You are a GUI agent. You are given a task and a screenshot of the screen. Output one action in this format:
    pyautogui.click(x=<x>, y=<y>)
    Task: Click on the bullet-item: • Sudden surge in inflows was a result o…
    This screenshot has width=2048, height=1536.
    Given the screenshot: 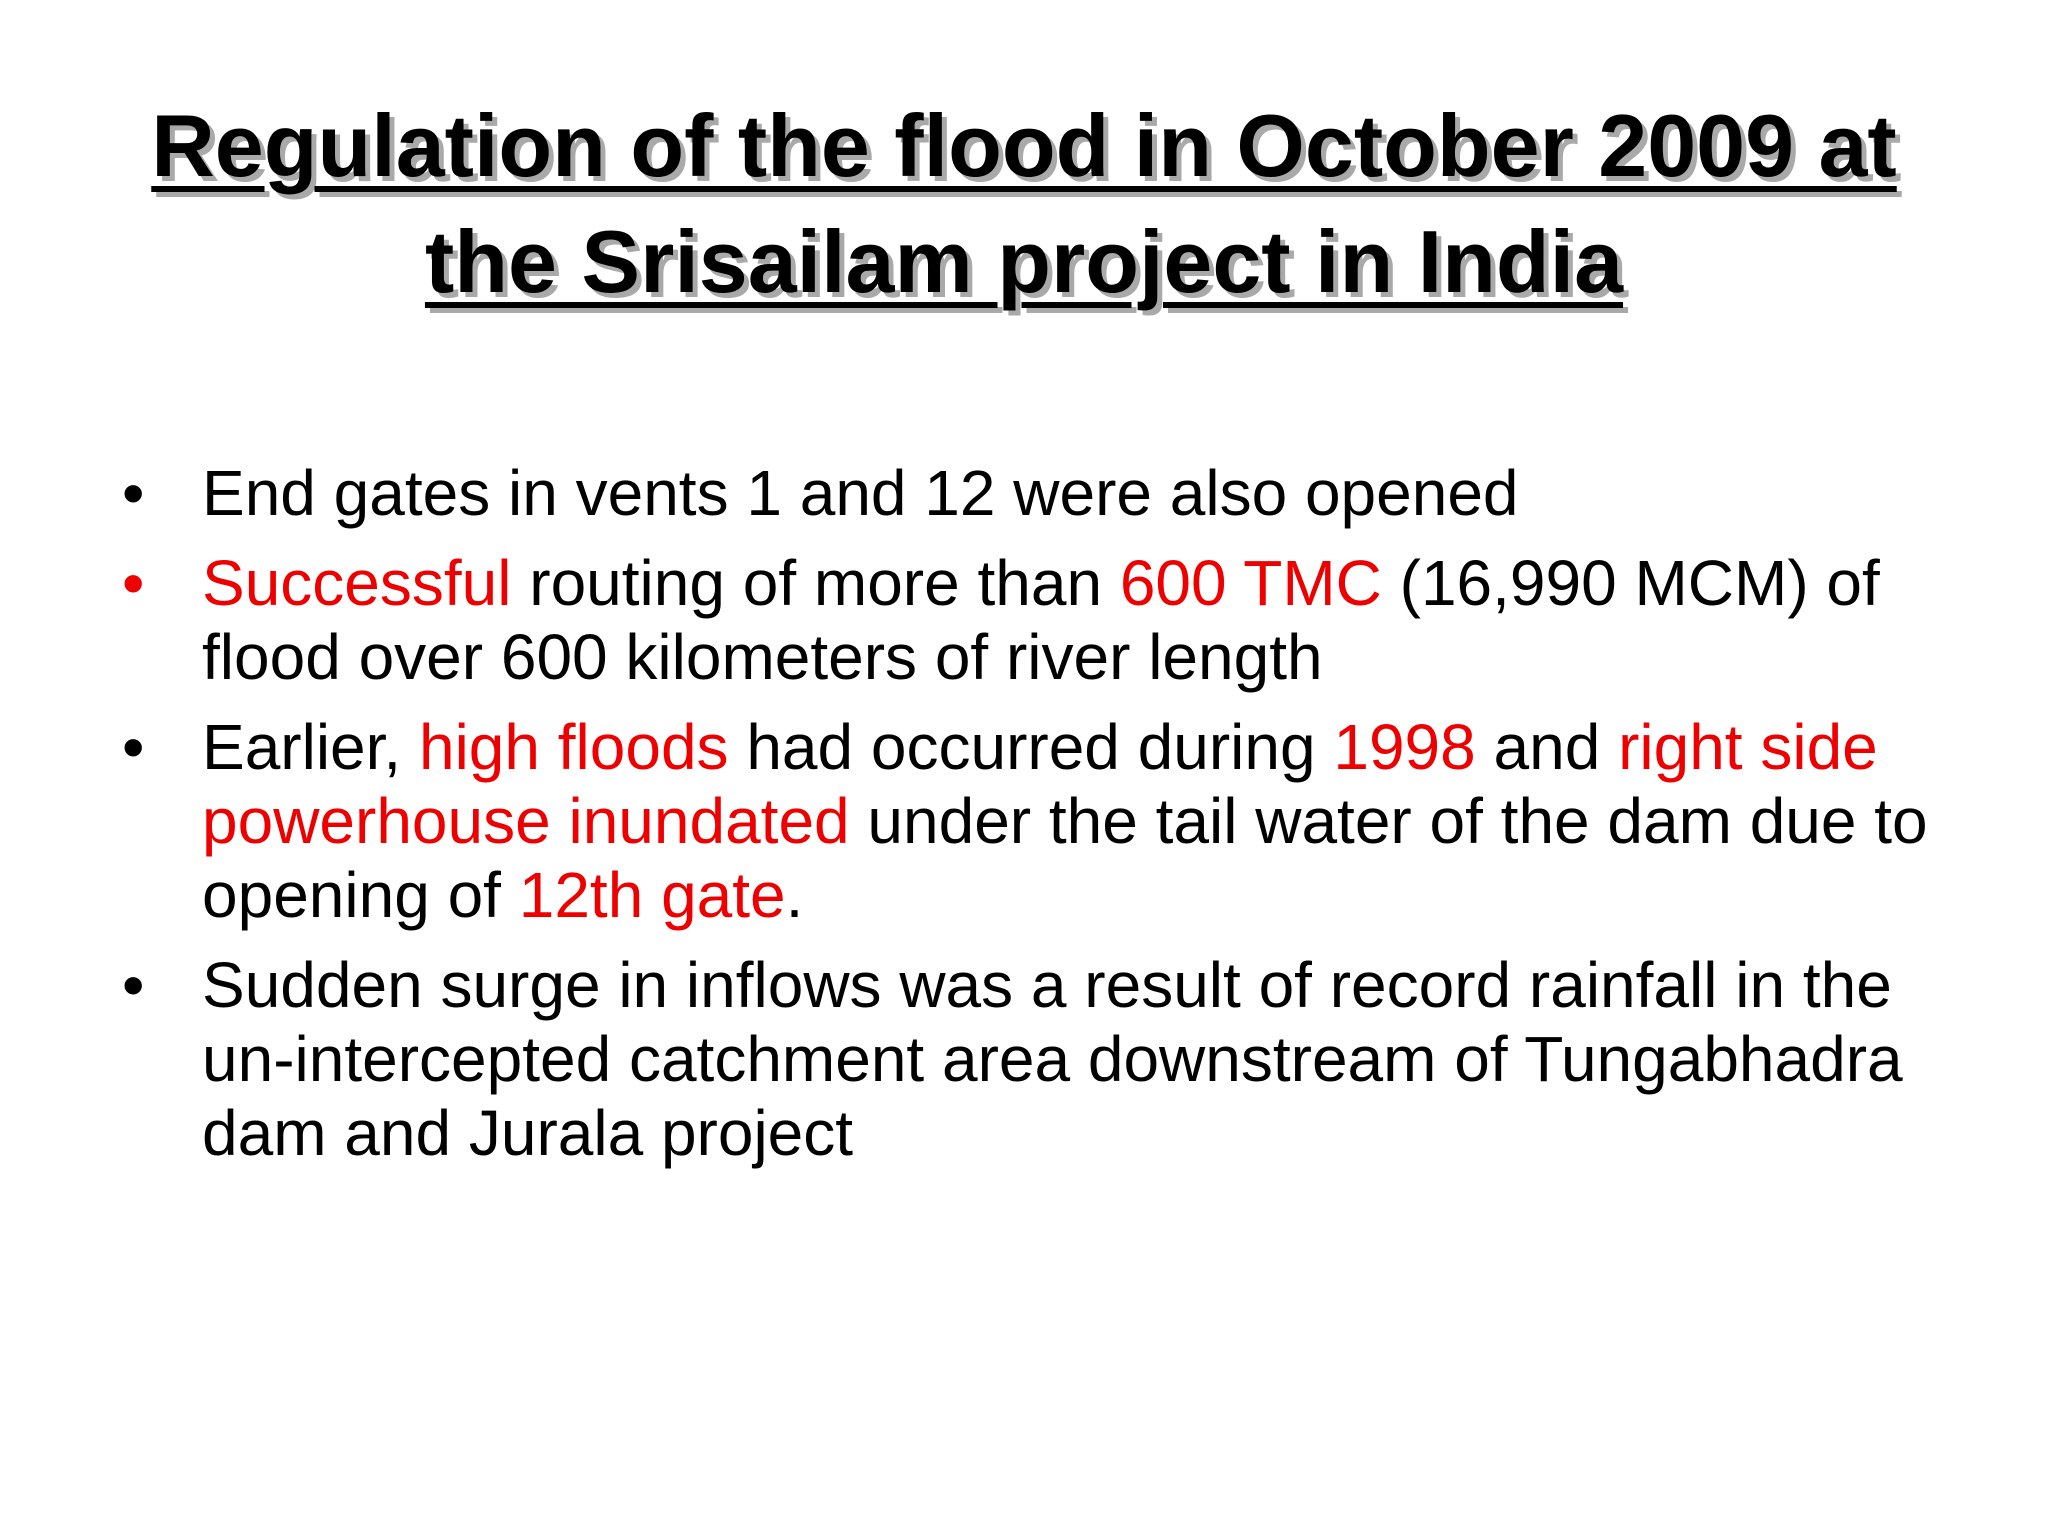 What is the action you would take?
    pyautogui.click(x=1037, y=1059)
    